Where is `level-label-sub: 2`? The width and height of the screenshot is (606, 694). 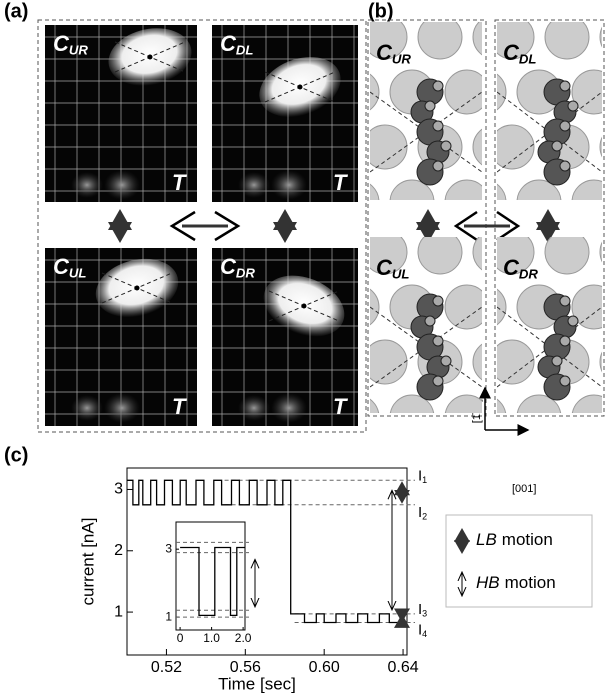
level-label-sub: 2 is located at coordinates (424, 517).